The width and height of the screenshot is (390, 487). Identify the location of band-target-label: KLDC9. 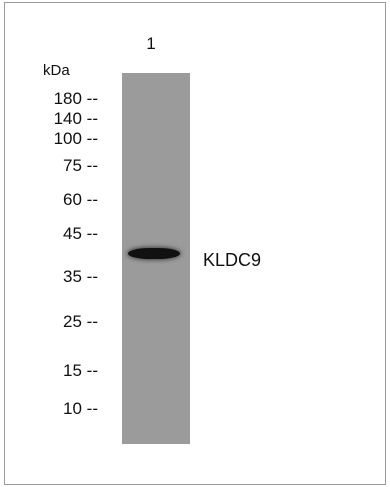
(232, 260).